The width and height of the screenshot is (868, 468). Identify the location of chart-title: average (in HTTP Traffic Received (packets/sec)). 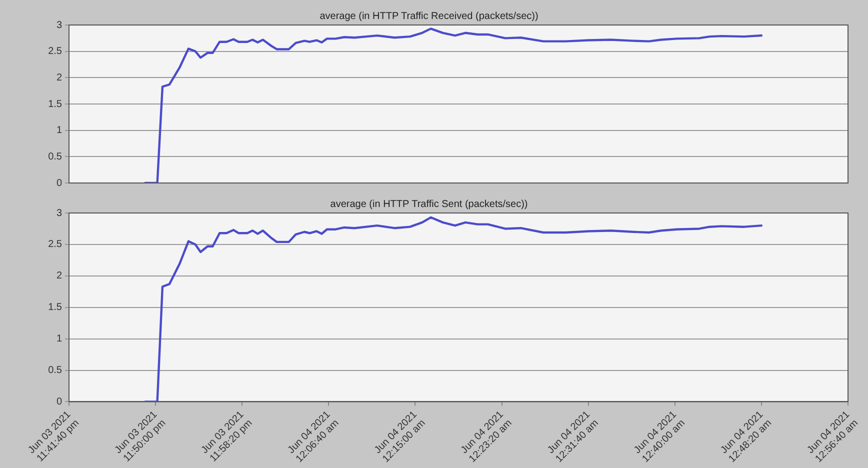
(429, 16).